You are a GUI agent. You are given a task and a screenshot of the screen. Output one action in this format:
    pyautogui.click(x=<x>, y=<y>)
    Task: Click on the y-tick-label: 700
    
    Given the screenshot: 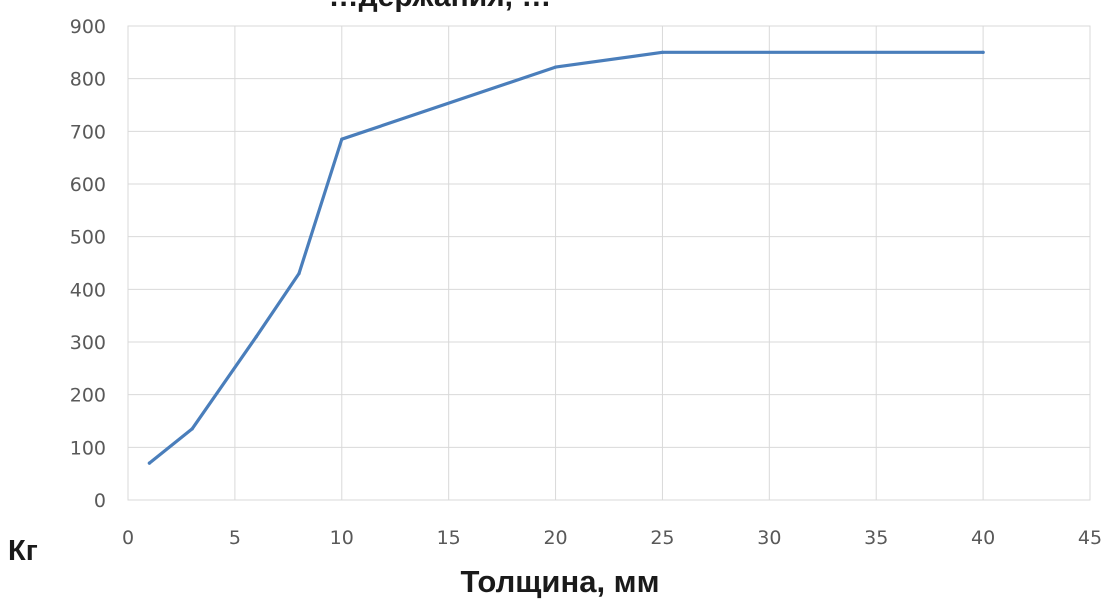 What is the action you would take?
    pyautogui.click(x=88, y=132)
    